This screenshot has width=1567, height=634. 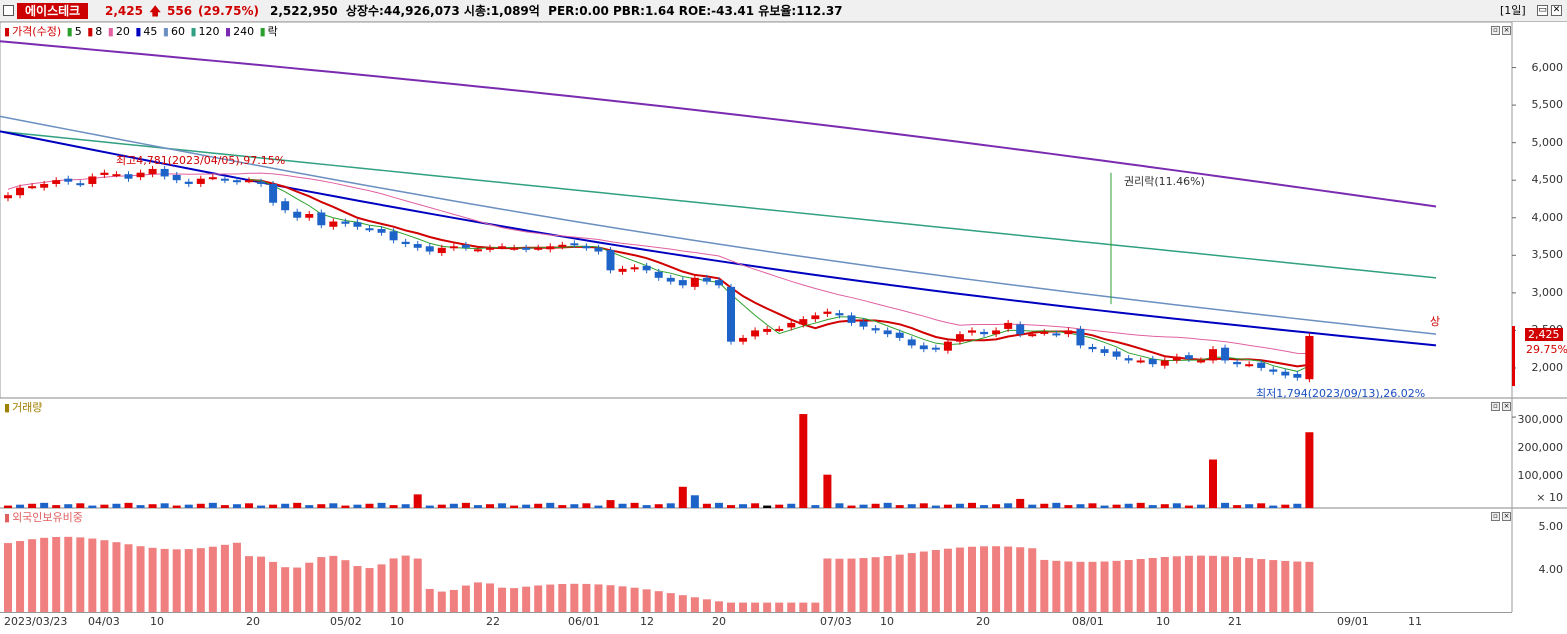 I want to click on x-tick-label: 10, so click(x=397, y=621).